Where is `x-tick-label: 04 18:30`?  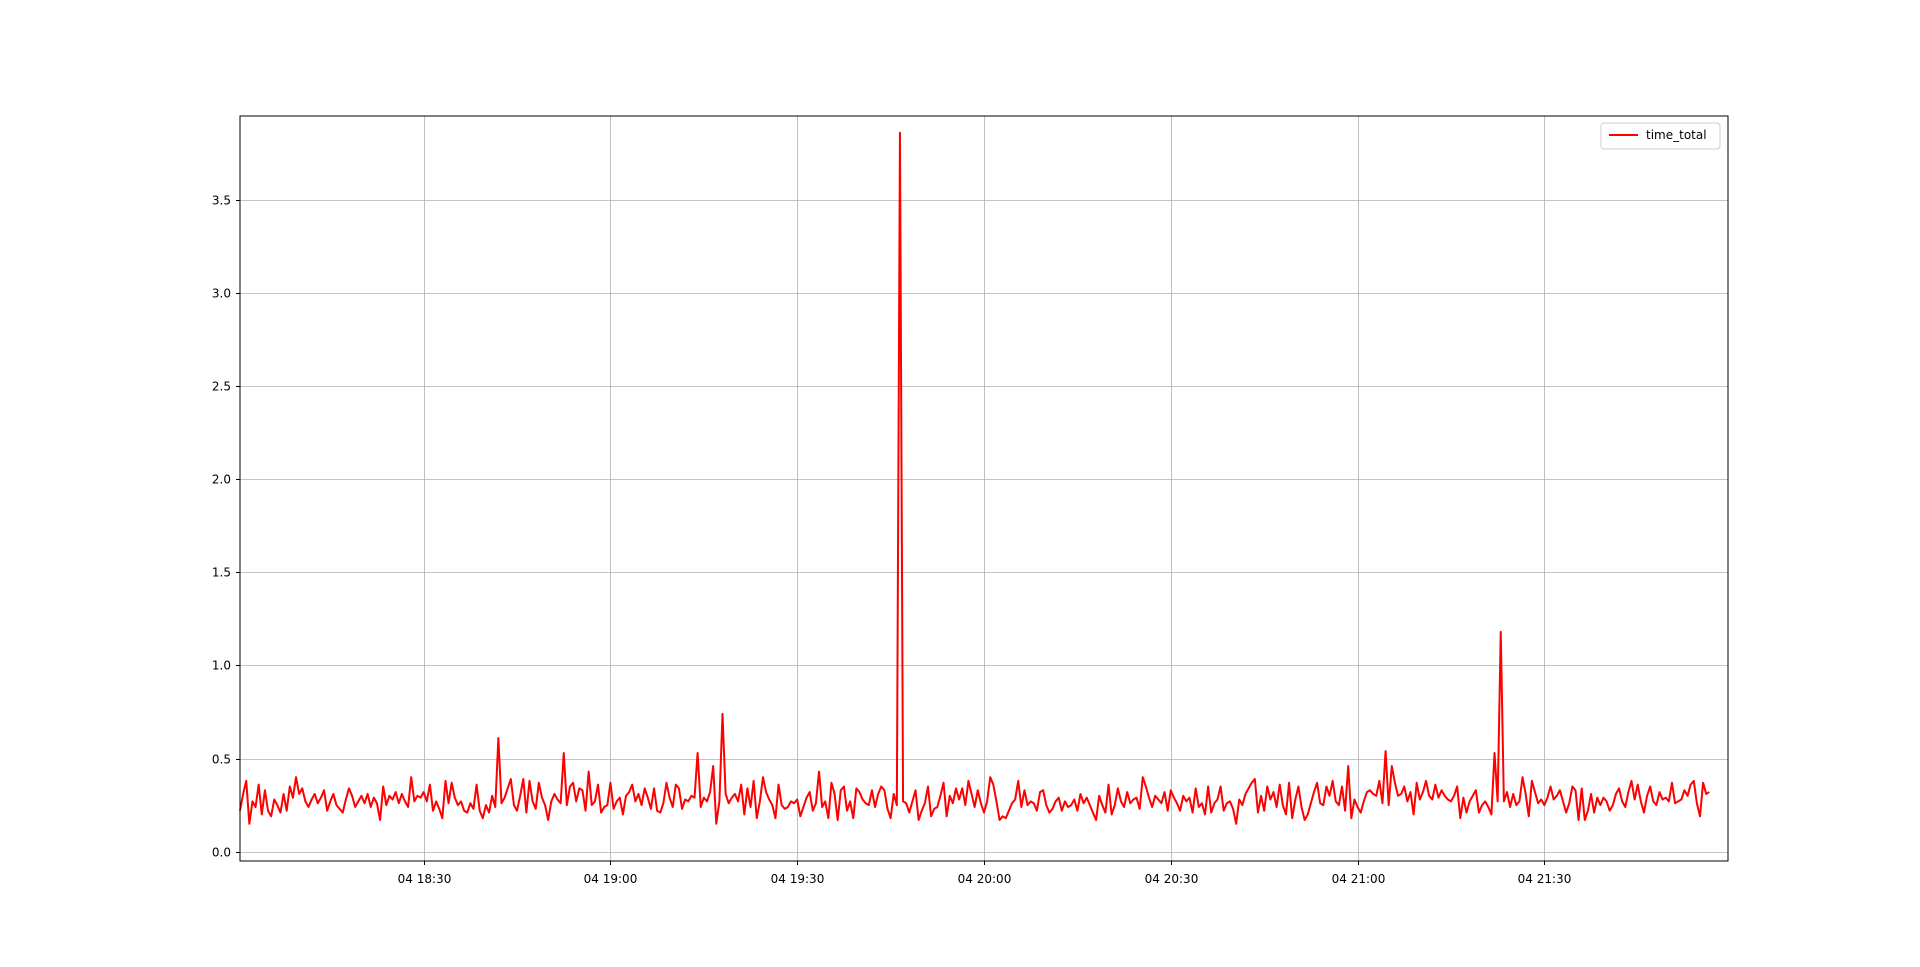
x-tick-label: 04 18:30 is located at coordinates (425, 879).